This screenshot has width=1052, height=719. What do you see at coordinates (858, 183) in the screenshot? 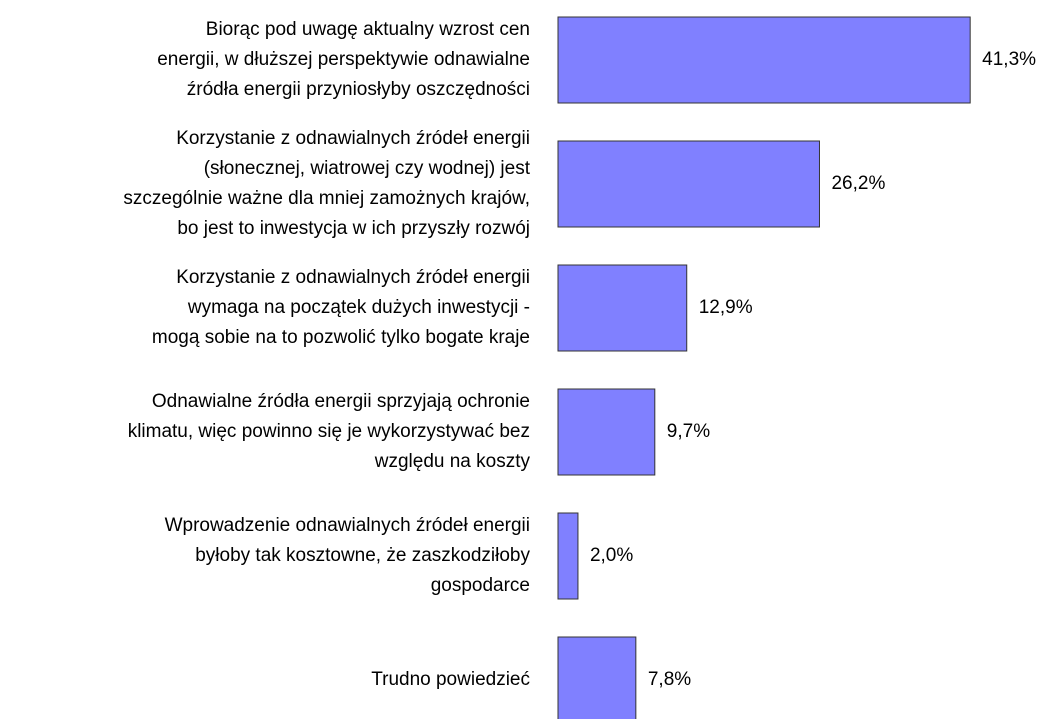
I see `value-label: 26,2%` at bounding box center [858, 183].